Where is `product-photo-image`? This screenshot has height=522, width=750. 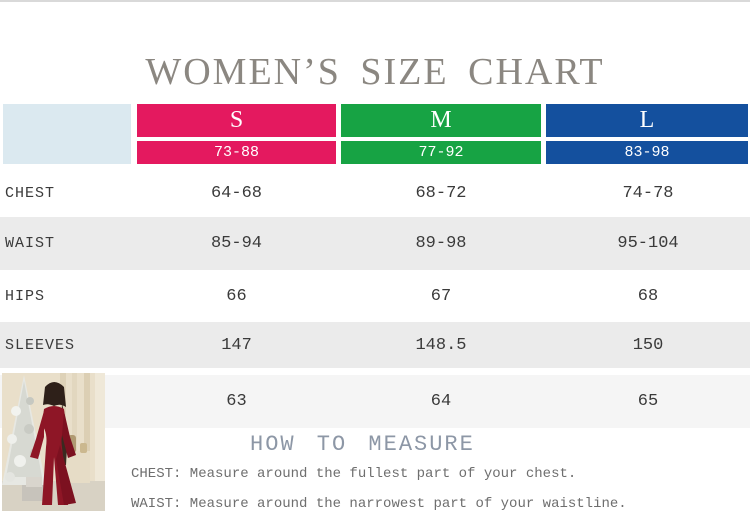 product-photo-image is located at coordinates (53, 442).